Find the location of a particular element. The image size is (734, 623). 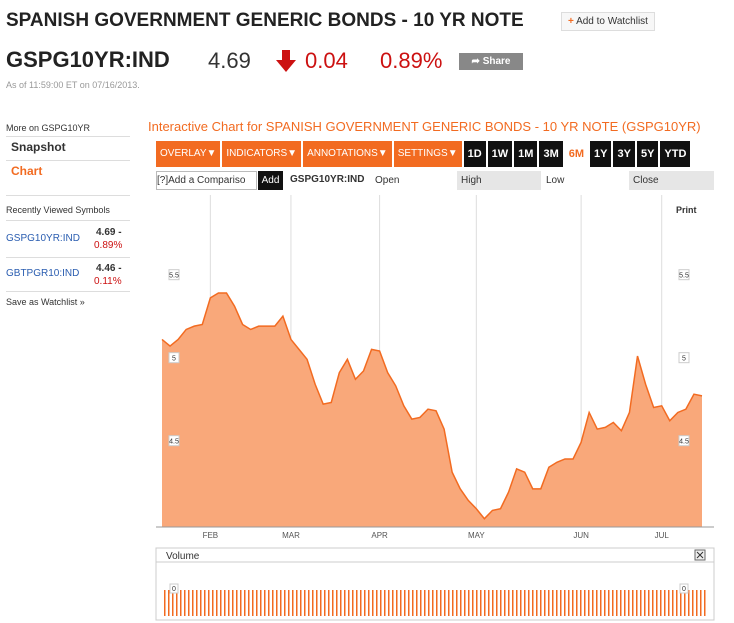

recent-change: 0.89% is located at coordinates (108, 245).